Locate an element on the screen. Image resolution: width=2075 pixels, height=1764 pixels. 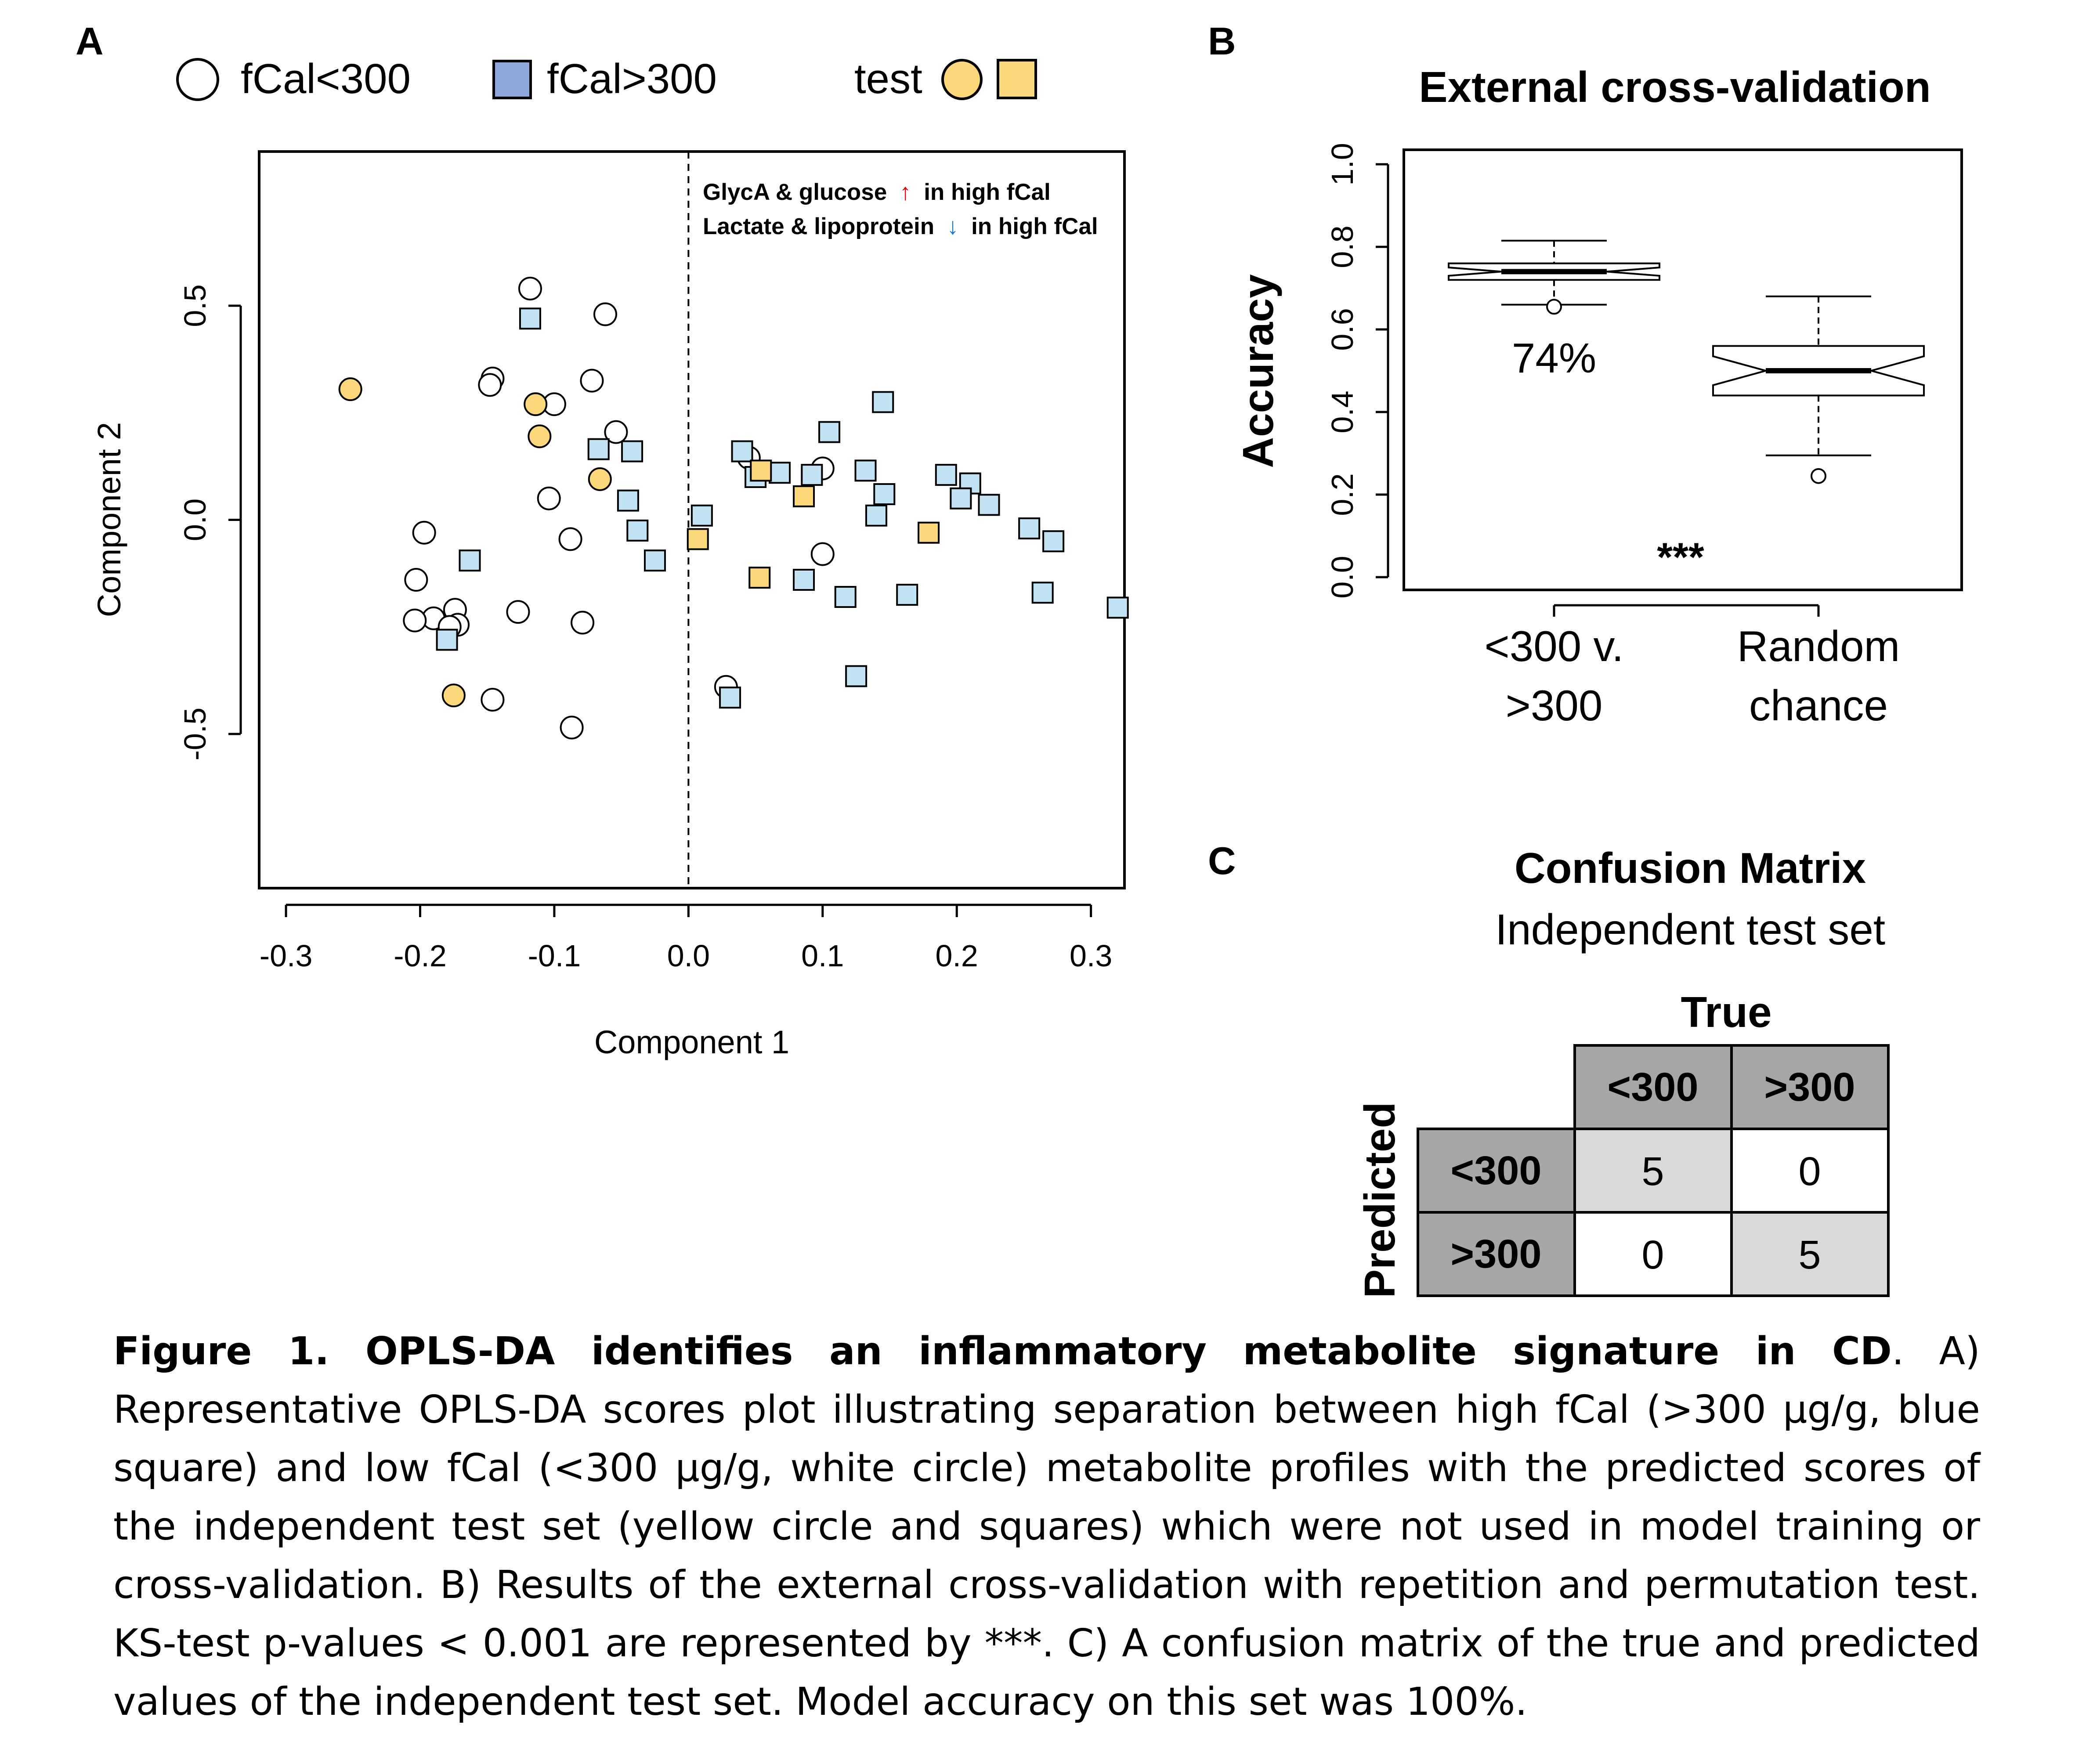
row-header-gt: >300 is located at coordinates (1495, 1254).